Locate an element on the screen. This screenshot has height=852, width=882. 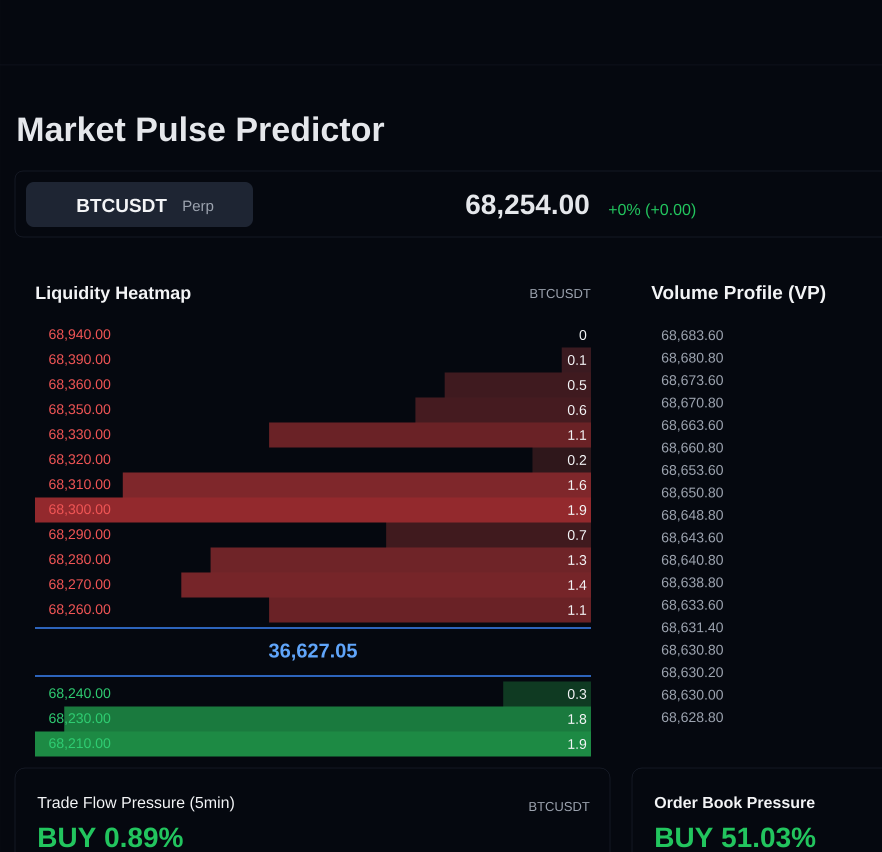
data-label: 1.6 is located at coordinates (577, 485).